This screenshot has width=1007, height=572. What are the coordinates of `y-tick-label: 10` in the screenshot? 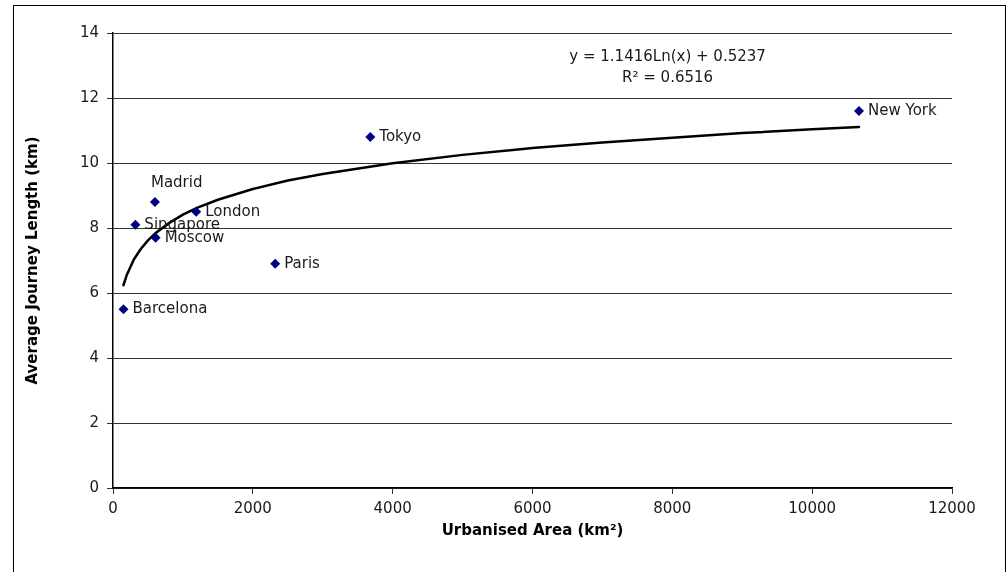 It's located at (89, 161).